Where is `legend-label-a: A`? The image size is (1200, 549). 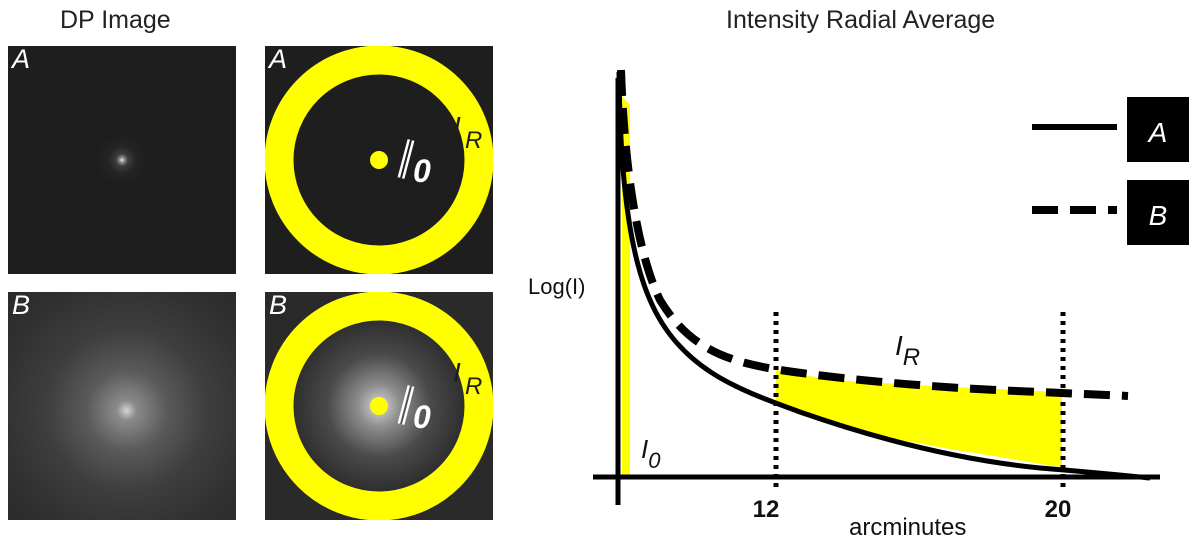
legend-label-a: A is located at coordinates (1157, 132).